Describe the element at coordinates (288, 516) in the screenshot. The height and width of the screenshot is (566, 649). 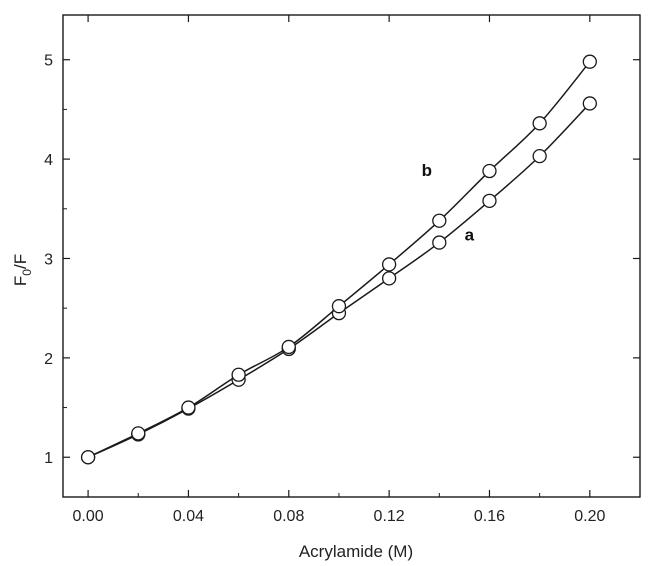
I see `x-tick-label: 0.08` at that location.